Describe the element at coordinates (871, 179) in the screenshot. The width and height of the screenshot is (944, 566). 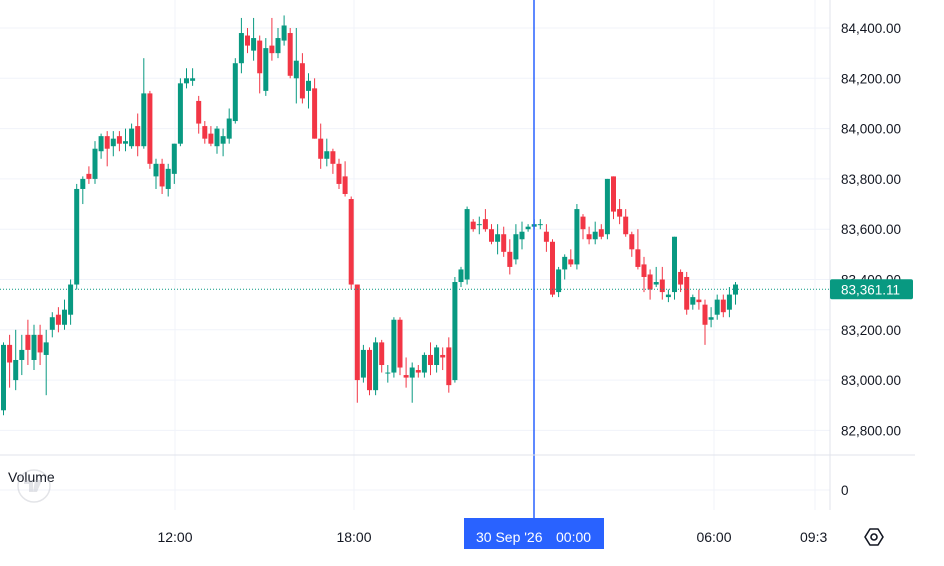
I see `price-axis-label: 83,800.00` at that location.